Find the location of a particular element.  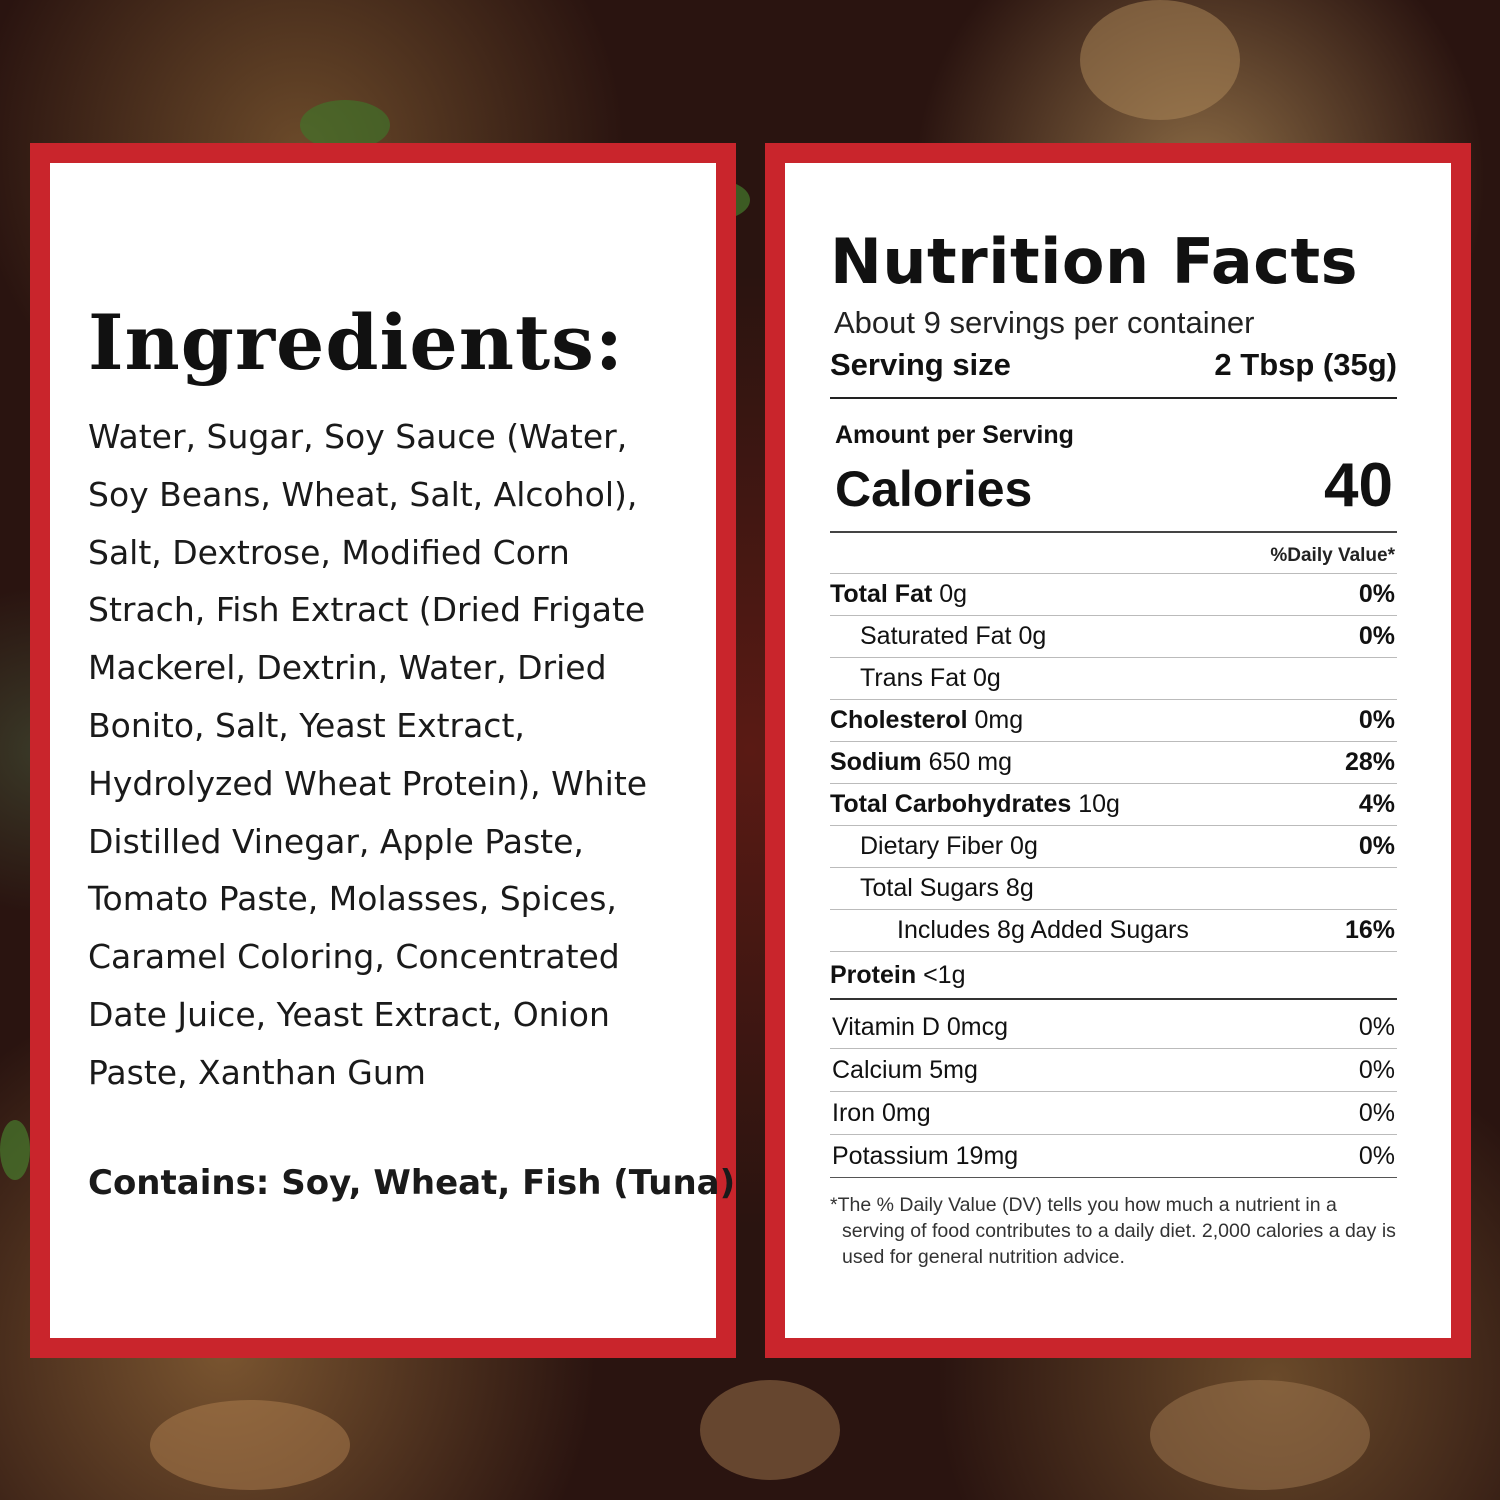

daily-value-header: %Daily Value* is located at coordinates (1113, 553).